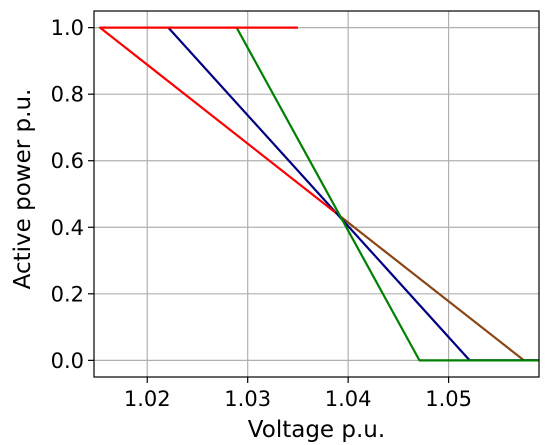  What do you see at coordinates (316, 430) in the screenshot?
I see `x-axis-label: Voltage p.u.` at bounding box center [316, 430].